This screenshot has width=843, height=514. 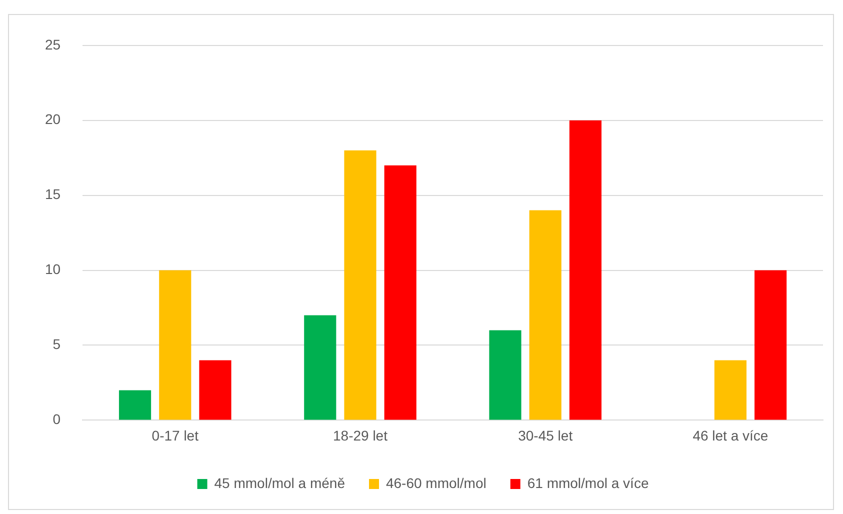 What do you see at coordinates (545, 435) in the screenshot?
I see `x-tick-label: 30-45 let` at bounding box center [545, 435].